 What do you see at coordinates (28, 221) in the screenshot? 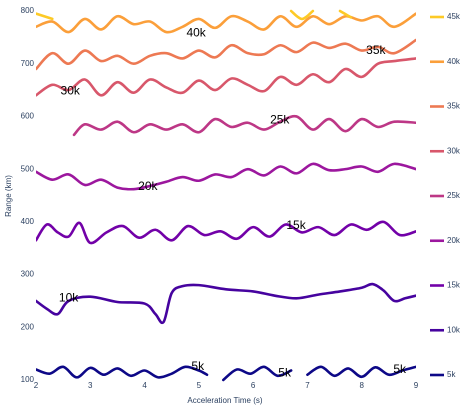
I see `y-tick-label: 400` at bounding box center [28, 221].